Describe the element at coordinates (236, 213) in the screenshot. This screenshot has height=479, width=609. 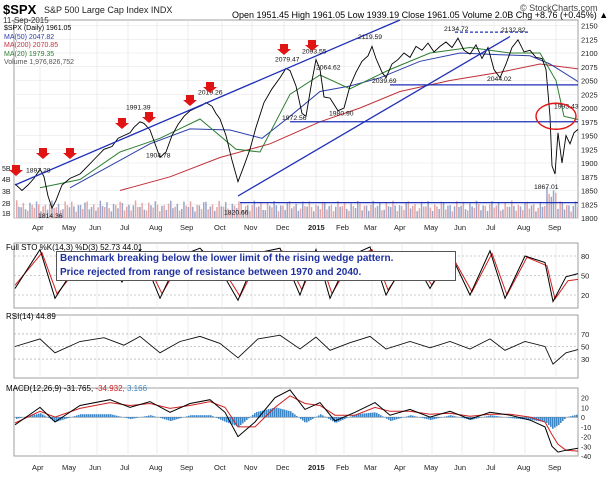
I see `price-label: 1820.66` at that location.